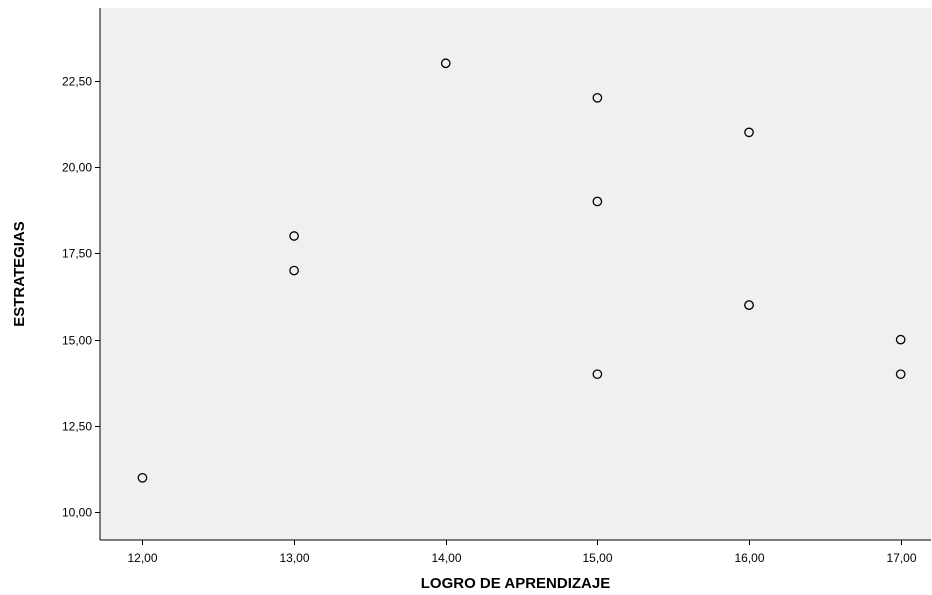 This screenshot has width=932, height=595. I want to click on x-tick-label: 13,00, so click(294, 558).